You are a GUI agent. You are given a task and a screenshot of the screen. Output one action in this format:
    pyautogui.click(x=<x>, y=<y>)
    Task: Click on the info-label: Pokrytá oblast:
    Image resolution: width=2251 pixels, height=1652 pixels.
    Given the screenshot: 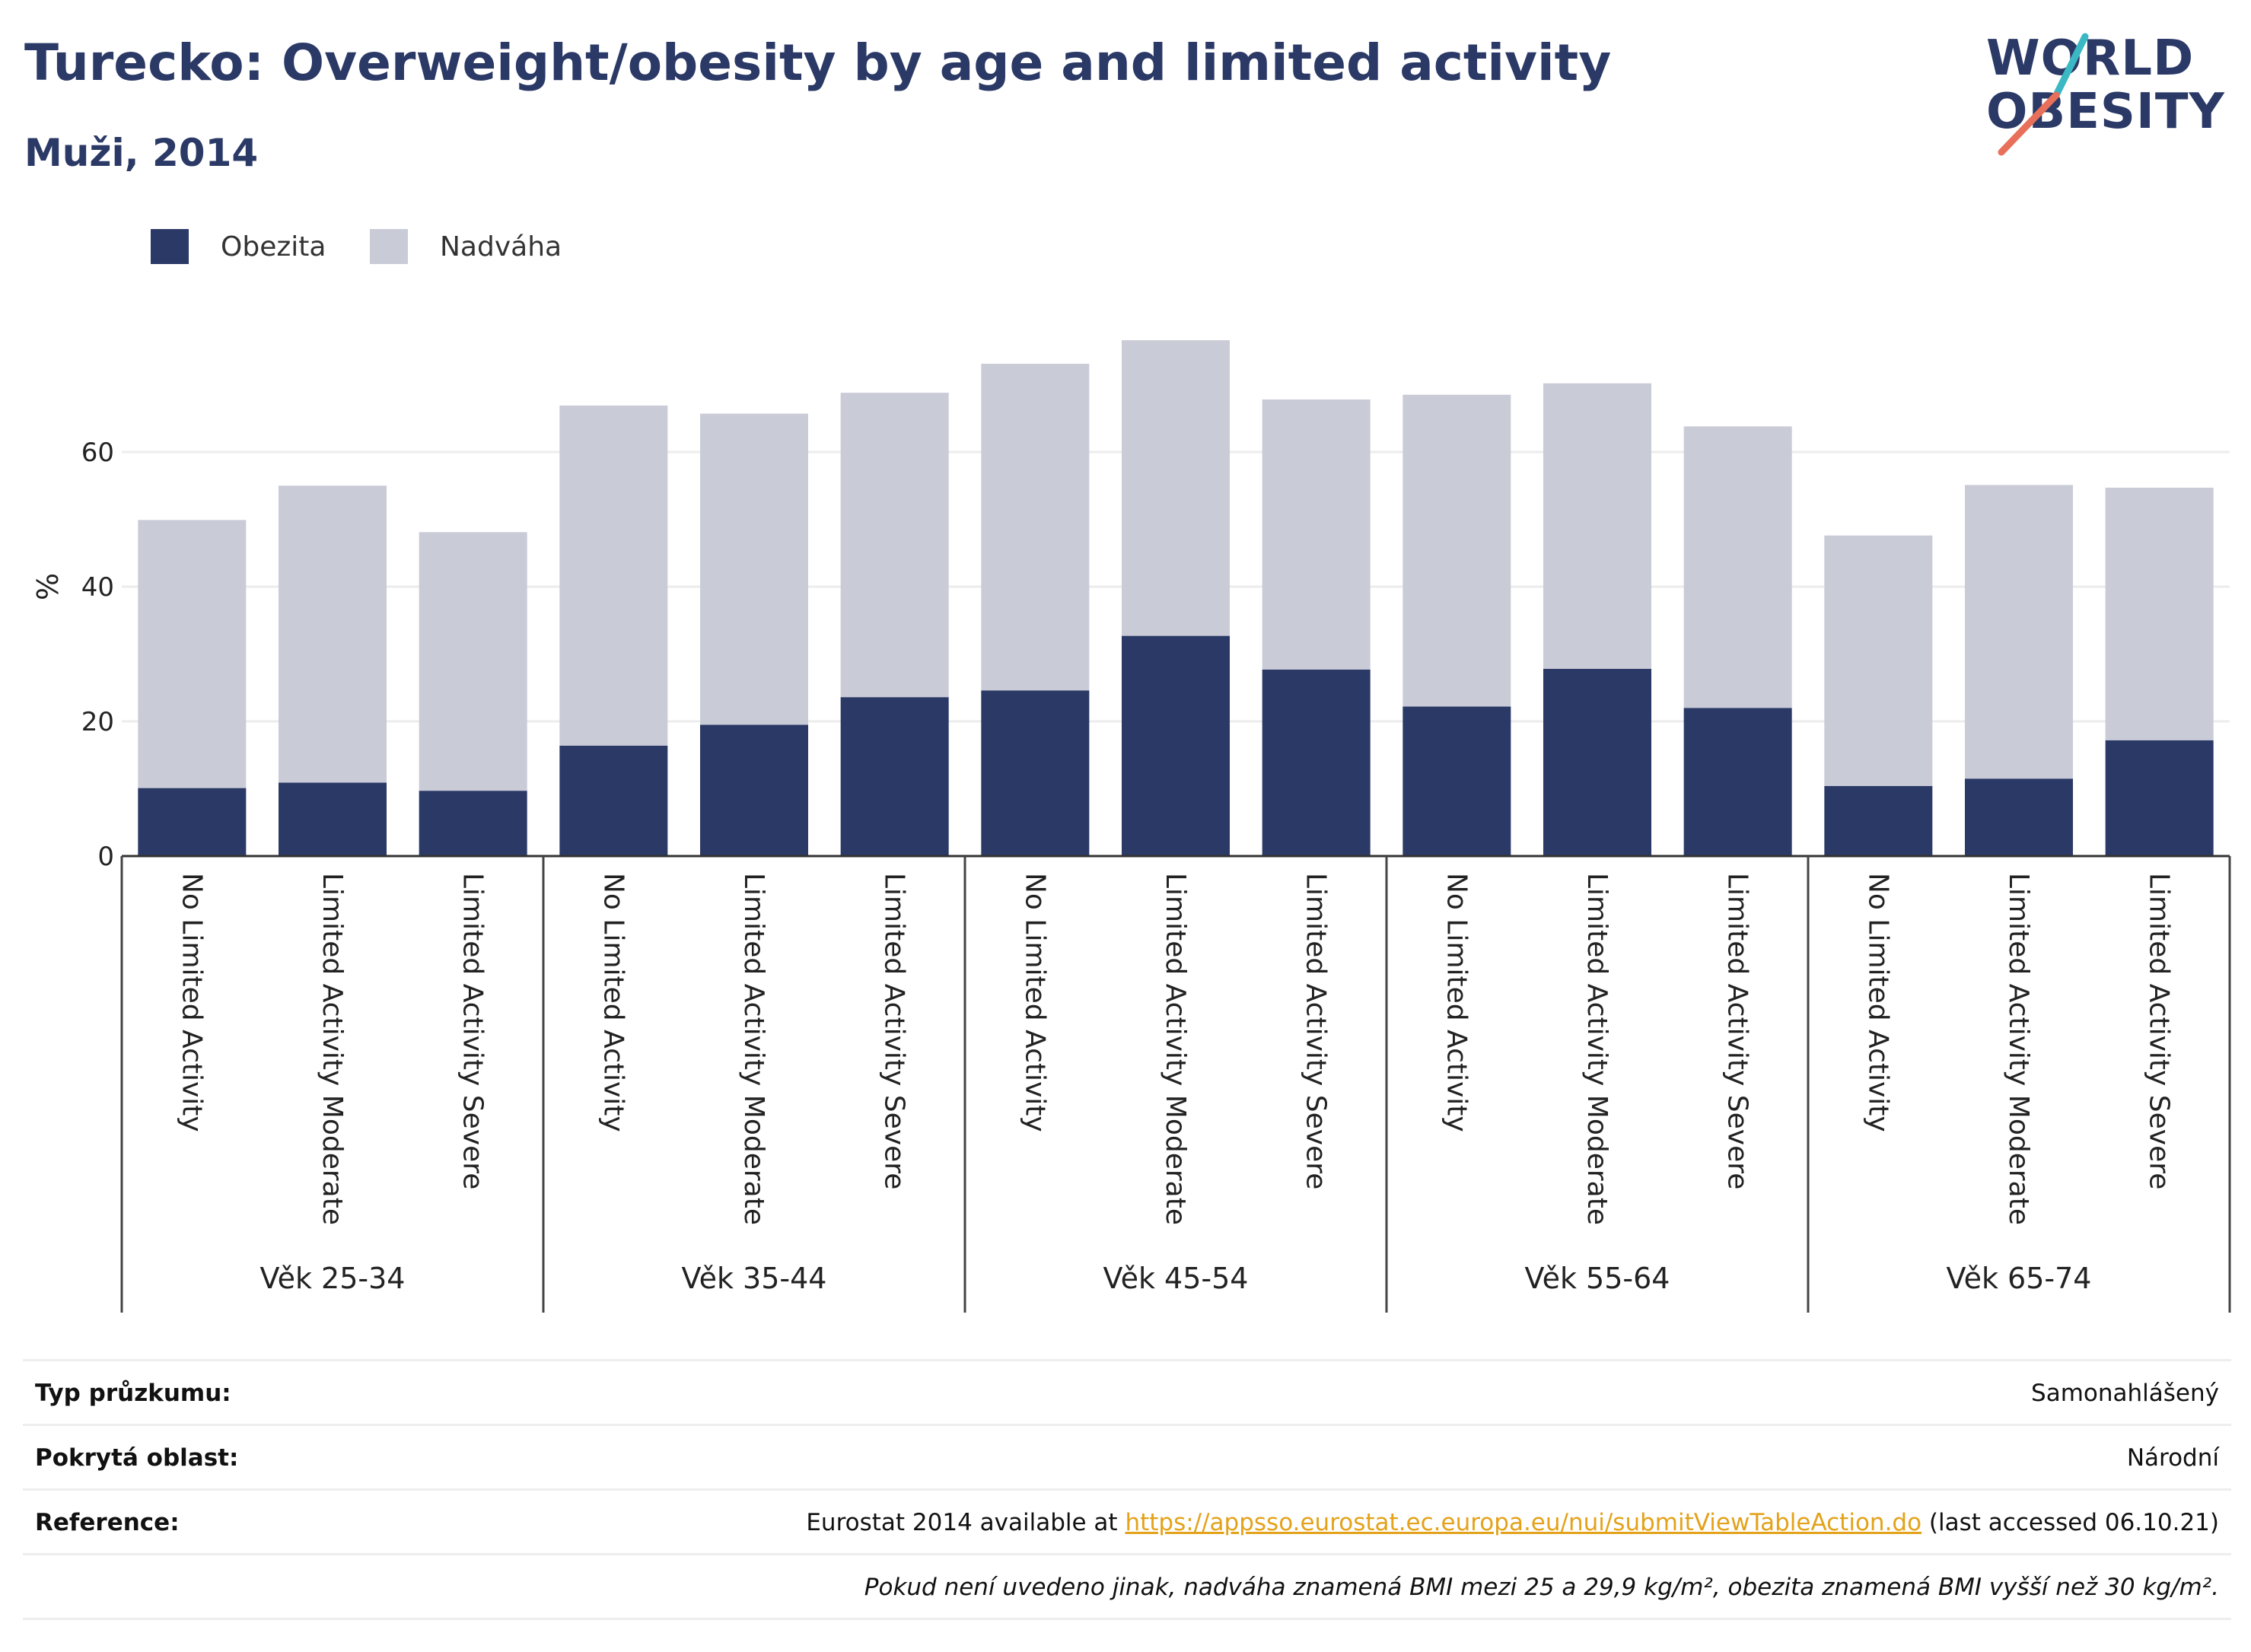 What is the action you would take?
    pyautogui.click(x=137, y=1458)
    